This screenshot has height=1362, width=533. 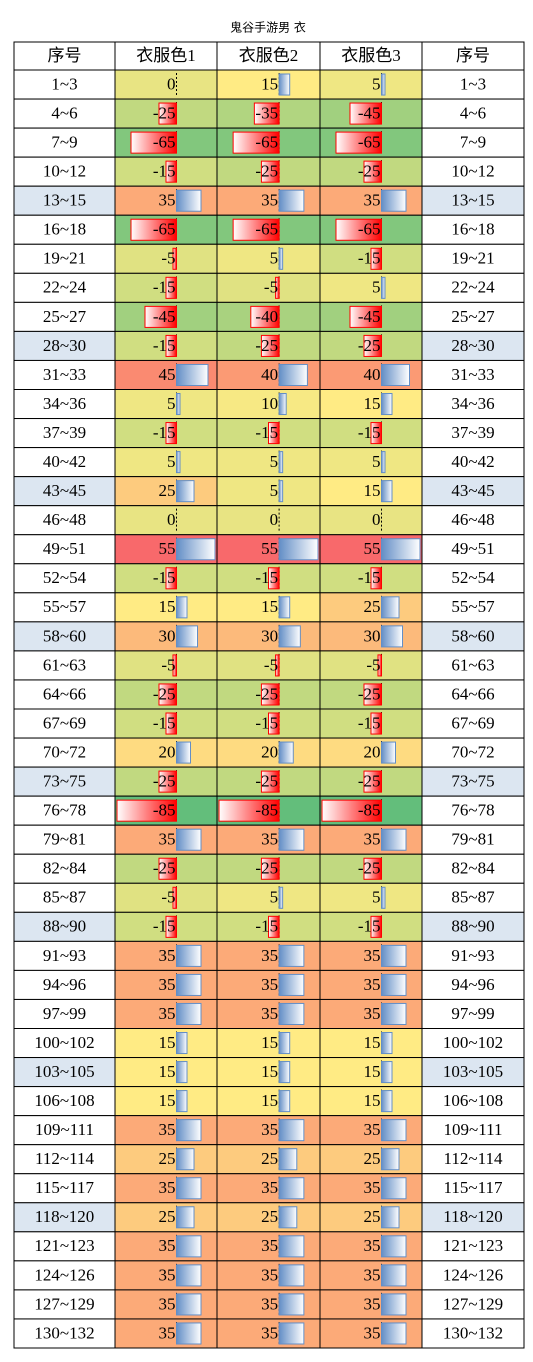 What do you see at coordinates (64, 955) in the screenshot?
I see `range-label: 91~93` at bounding box center [64, 955].